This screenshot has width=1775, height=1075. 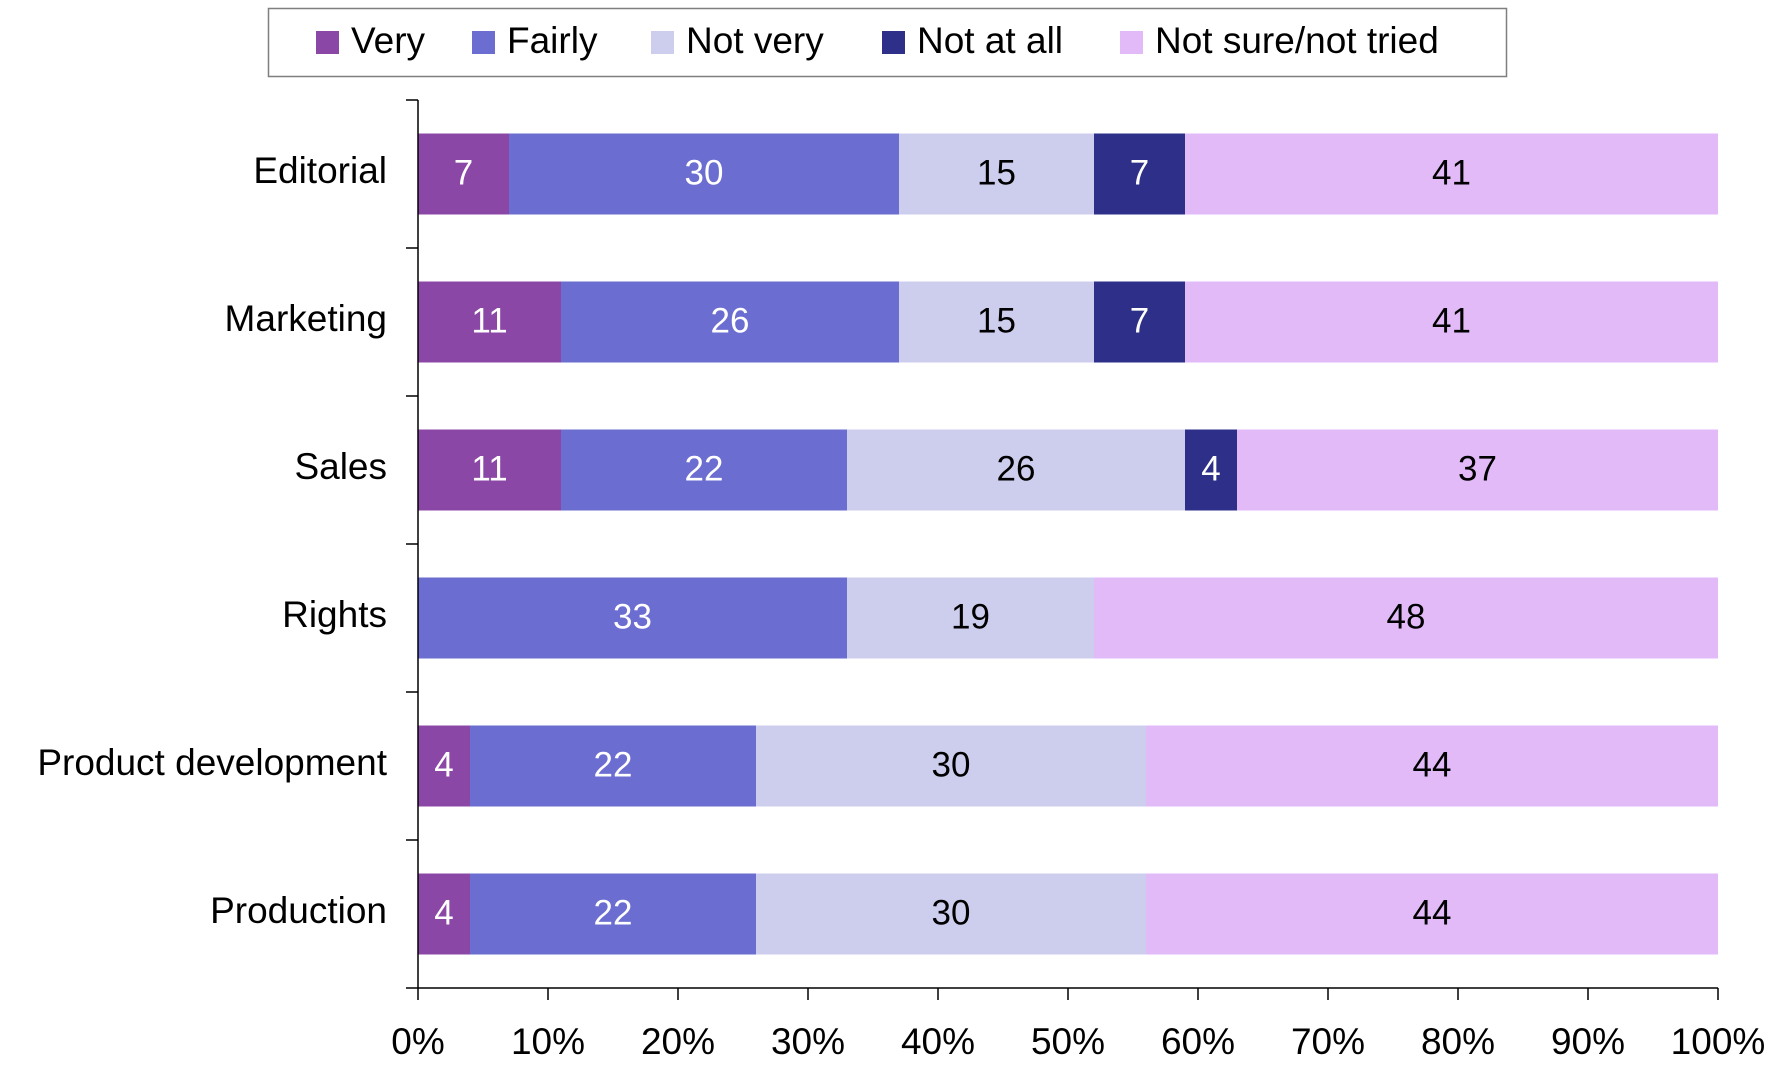 What do you see at coordinates (1297, 40) in the screenshot?
I see `legend-label-not-sure-not-tried: Not sure/not tried` at bounding box center [1297, 40].